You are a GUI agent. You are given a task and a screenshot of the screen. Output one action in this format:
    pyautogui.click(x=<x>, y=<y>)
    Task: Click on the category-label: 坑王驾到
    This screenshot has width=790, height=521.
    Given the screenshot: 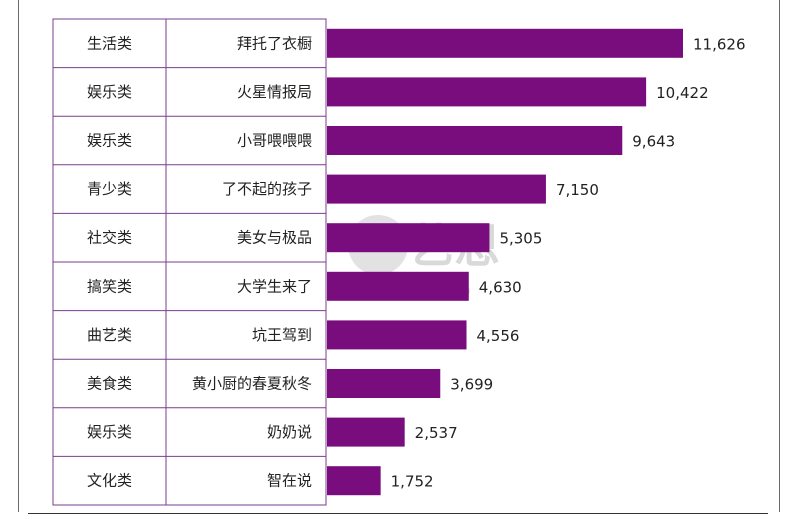 What is the action you would take?
    pyautogui.click(x=282, y=335)
    